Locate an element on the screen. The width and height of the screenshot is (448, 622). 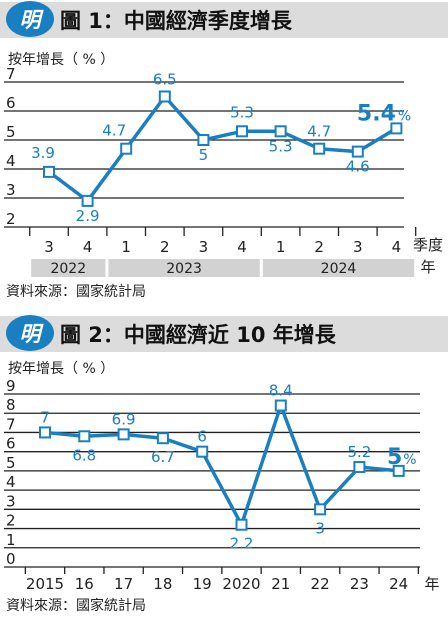
data-label: 4.7 is located at coordinates (319, 132).